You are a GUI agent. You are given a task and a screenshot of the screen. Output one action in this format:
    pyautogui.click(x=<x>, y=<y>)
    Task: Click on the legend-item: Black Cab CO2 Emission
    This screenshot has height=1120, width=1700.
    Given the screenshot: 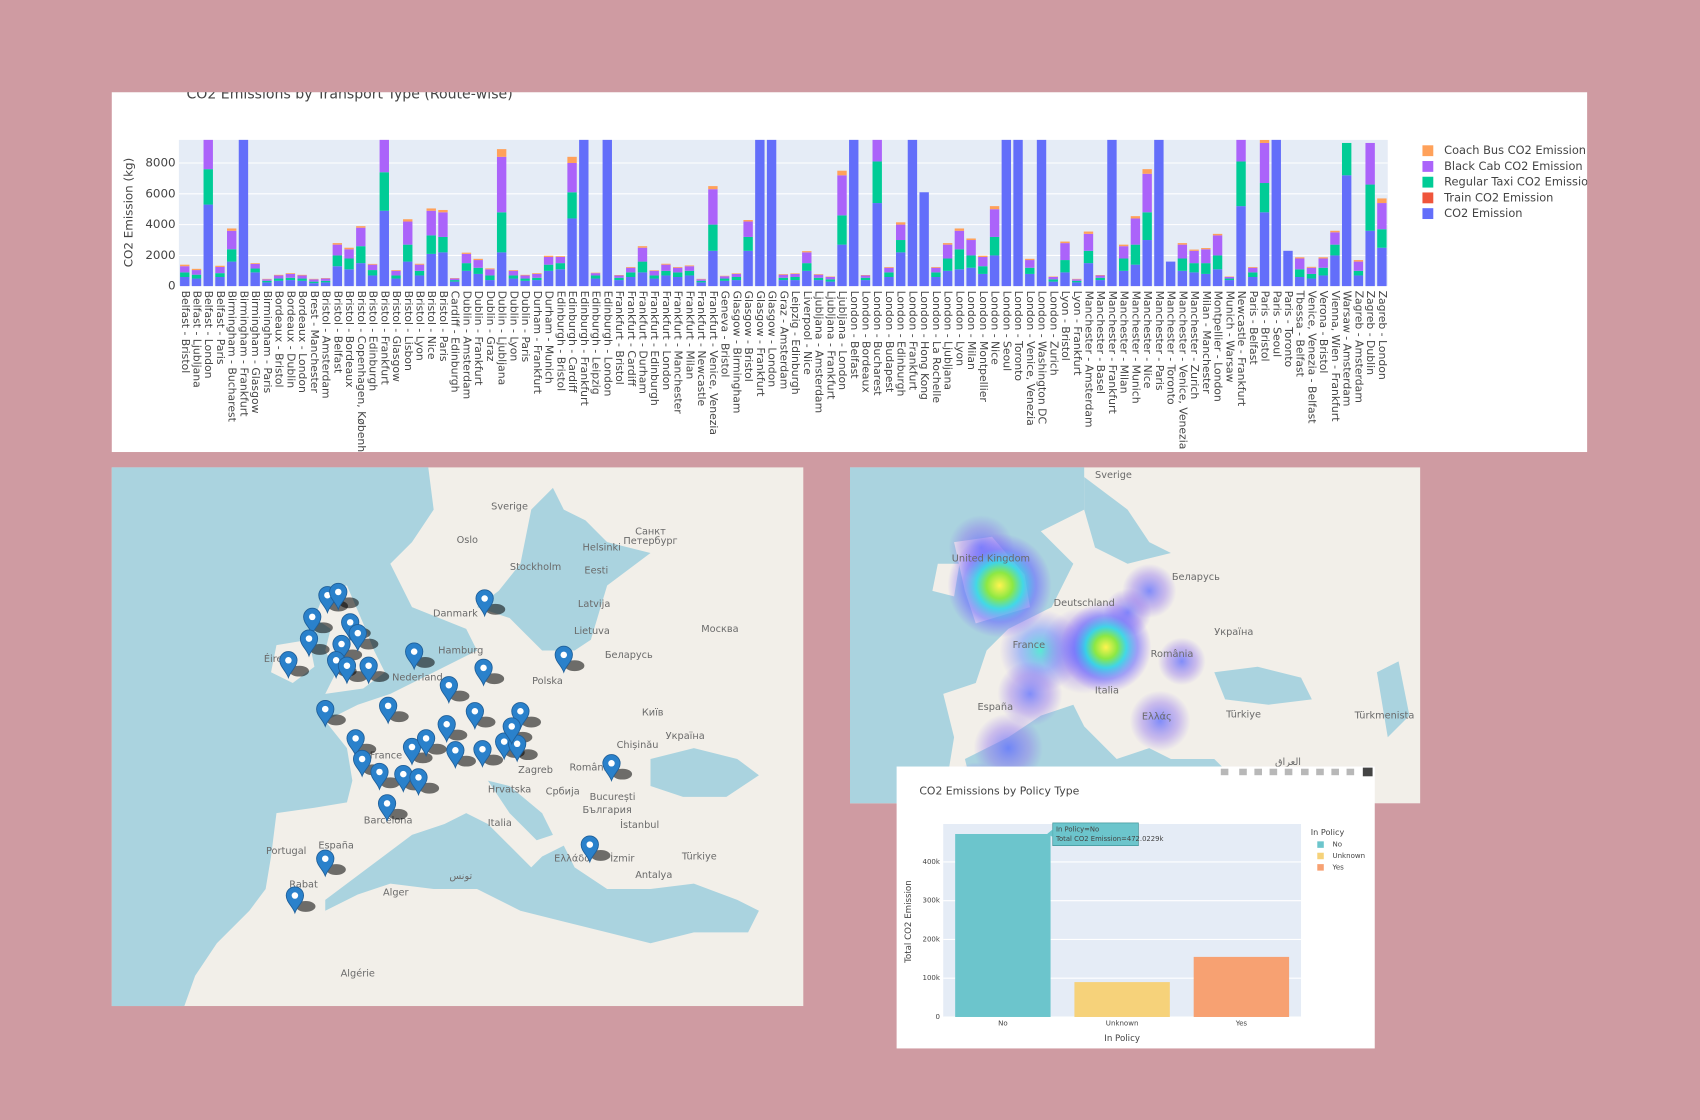 What is the action you would take?
    pyautogui.click(x=1502, y=166)
    